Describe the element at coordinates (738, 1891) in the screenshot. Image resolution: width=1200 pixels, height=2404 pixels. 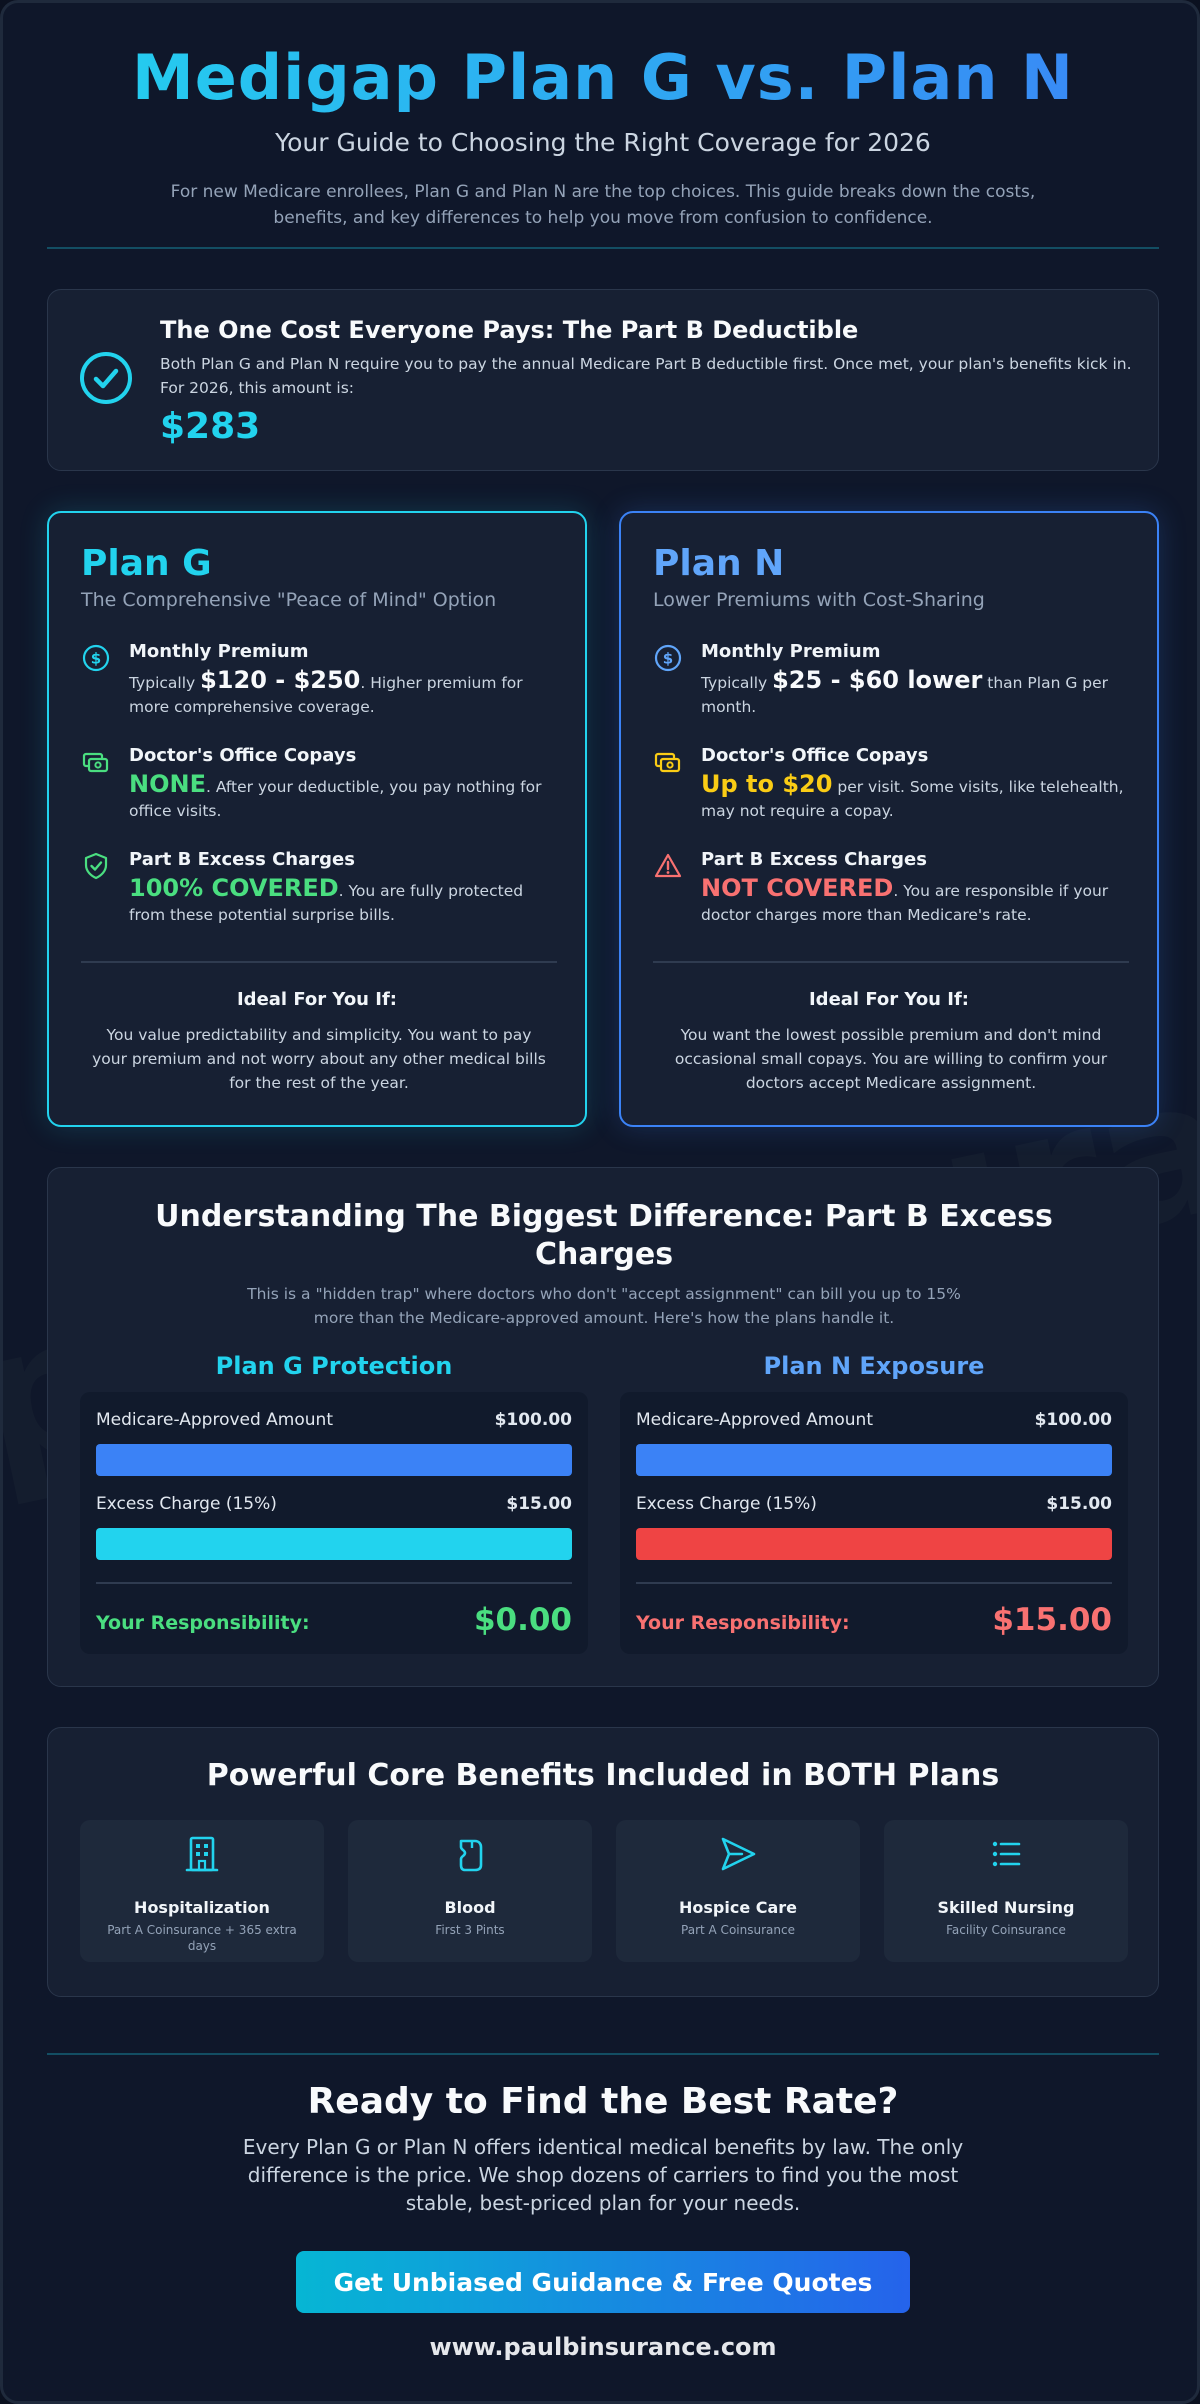
I see `benefit-tile-hospice: Hospice Care Part A Coinsurance` at that location.